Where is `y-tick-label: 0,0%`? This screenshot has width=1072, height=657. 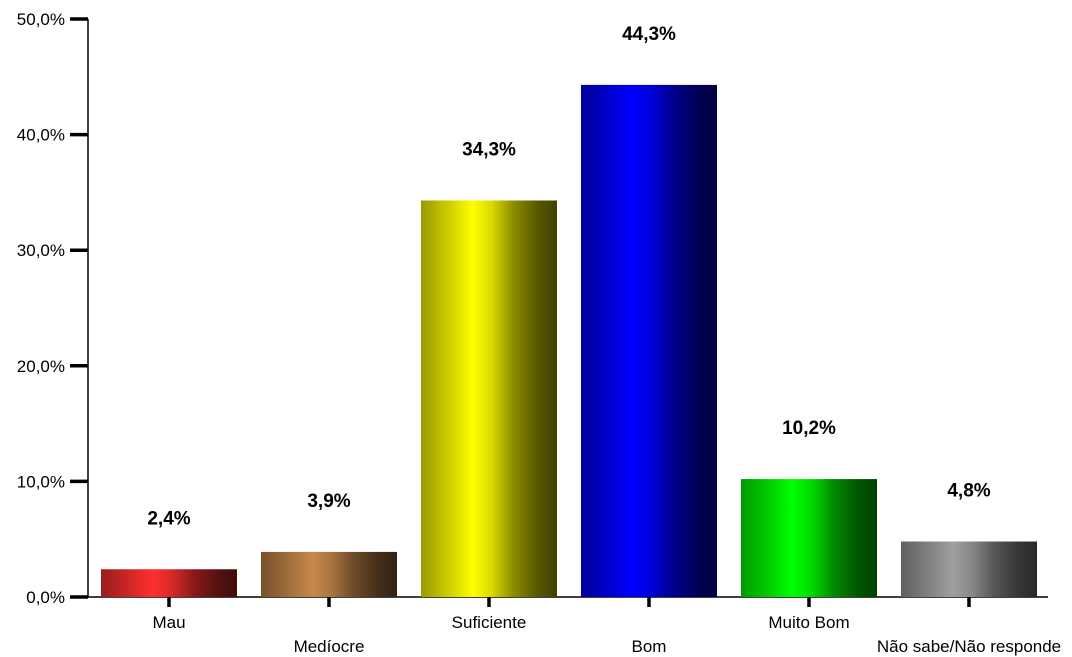 y-tick-label: 0,0% is located at coordinates (45, 597).